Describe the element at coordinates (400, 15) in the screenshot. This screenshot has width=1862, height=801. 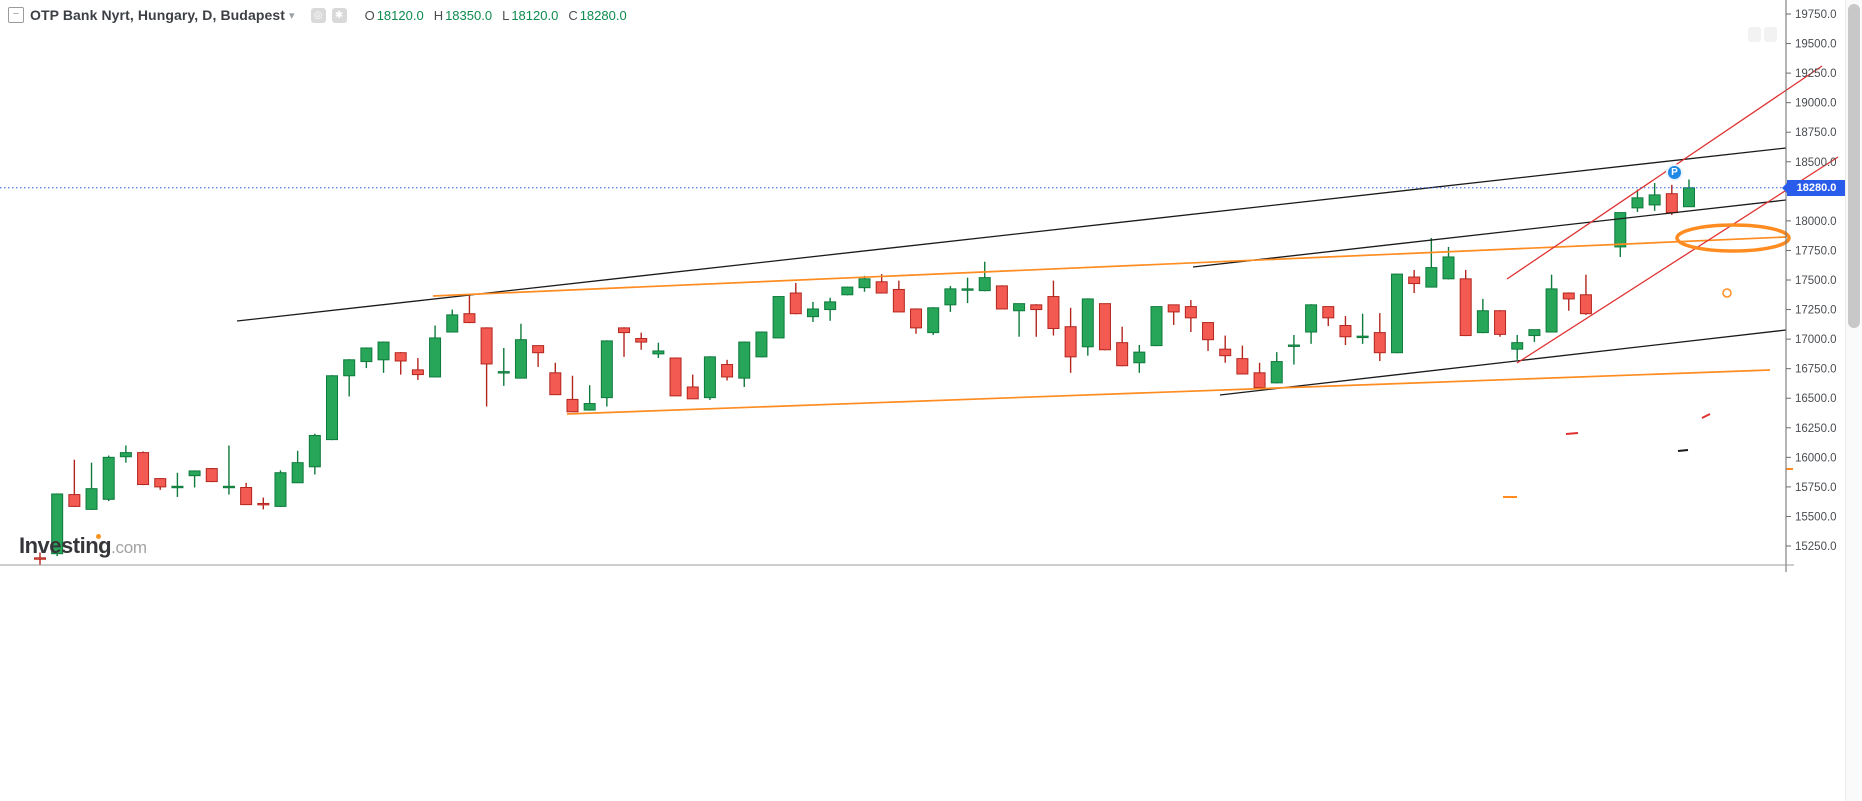
I see `open-value: 18120.0` at that location.